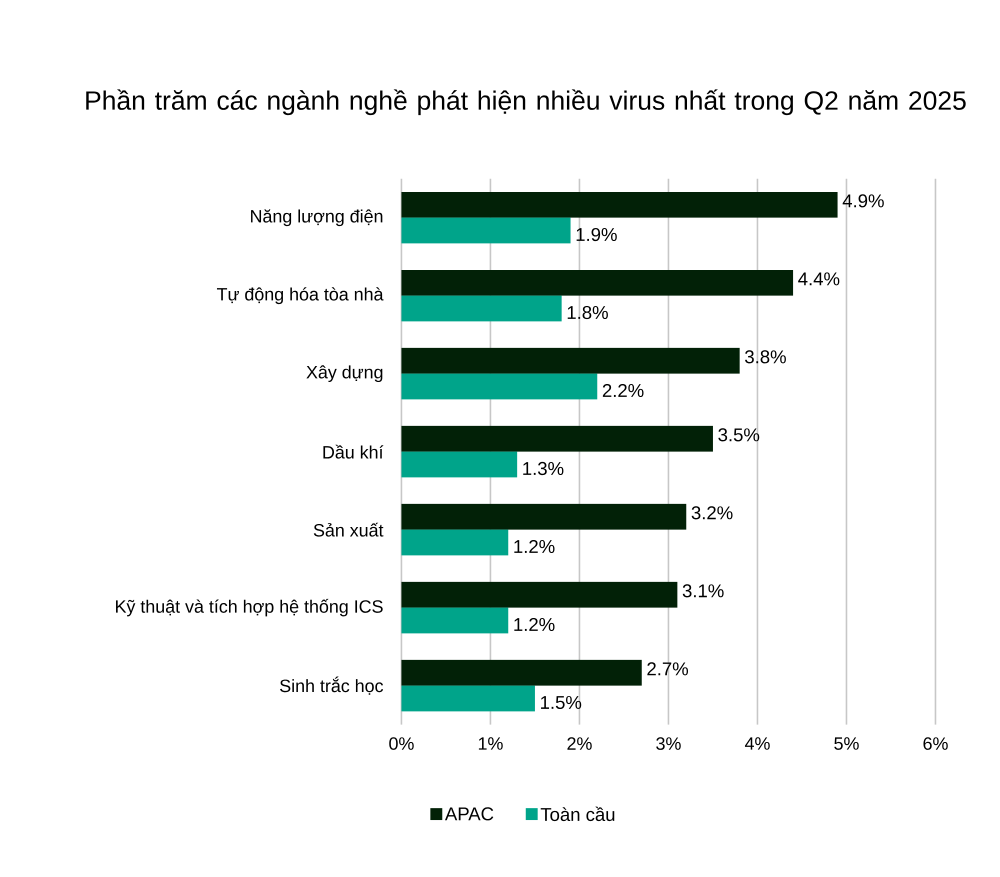 Image resolution: width=1000 pixels, height=877 pixels. I want to click on data-label: 3.8%, so click(765, 357).